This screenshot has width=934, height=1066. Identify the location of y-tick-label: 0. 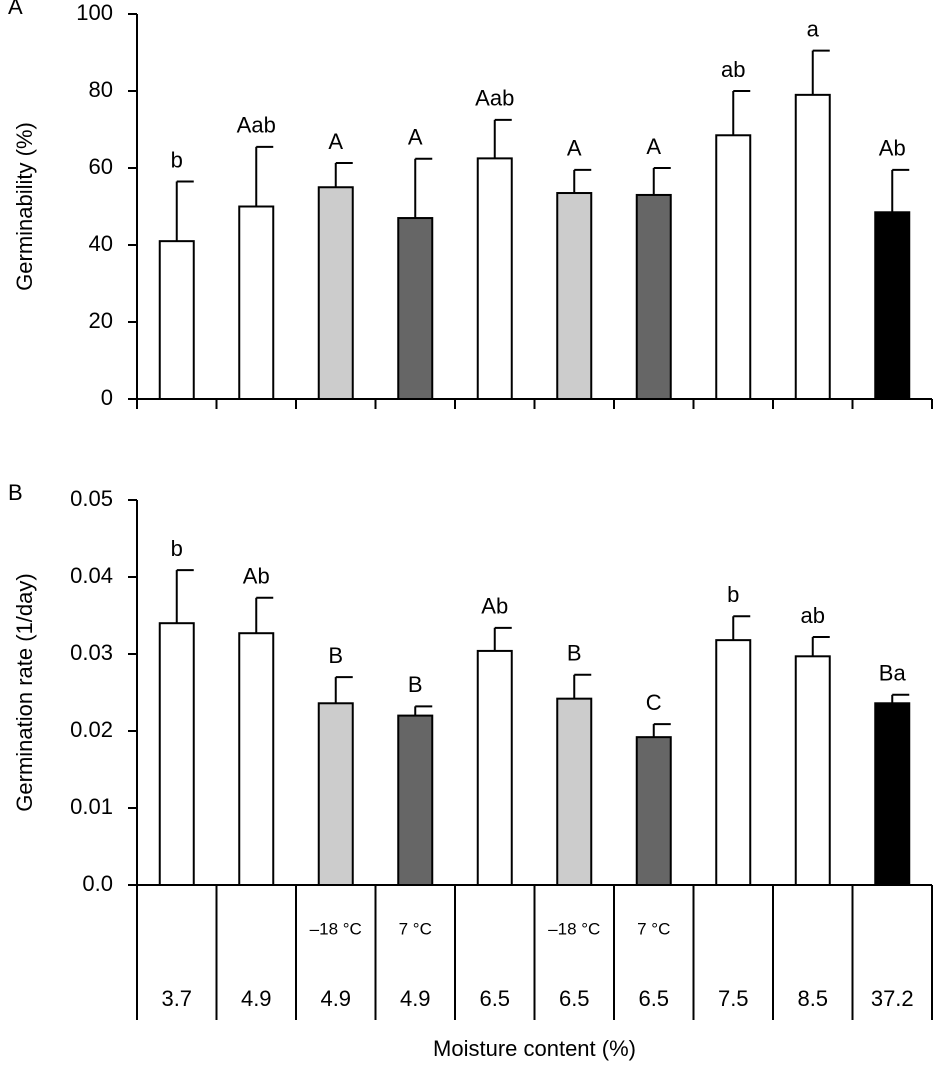
(107, 397).